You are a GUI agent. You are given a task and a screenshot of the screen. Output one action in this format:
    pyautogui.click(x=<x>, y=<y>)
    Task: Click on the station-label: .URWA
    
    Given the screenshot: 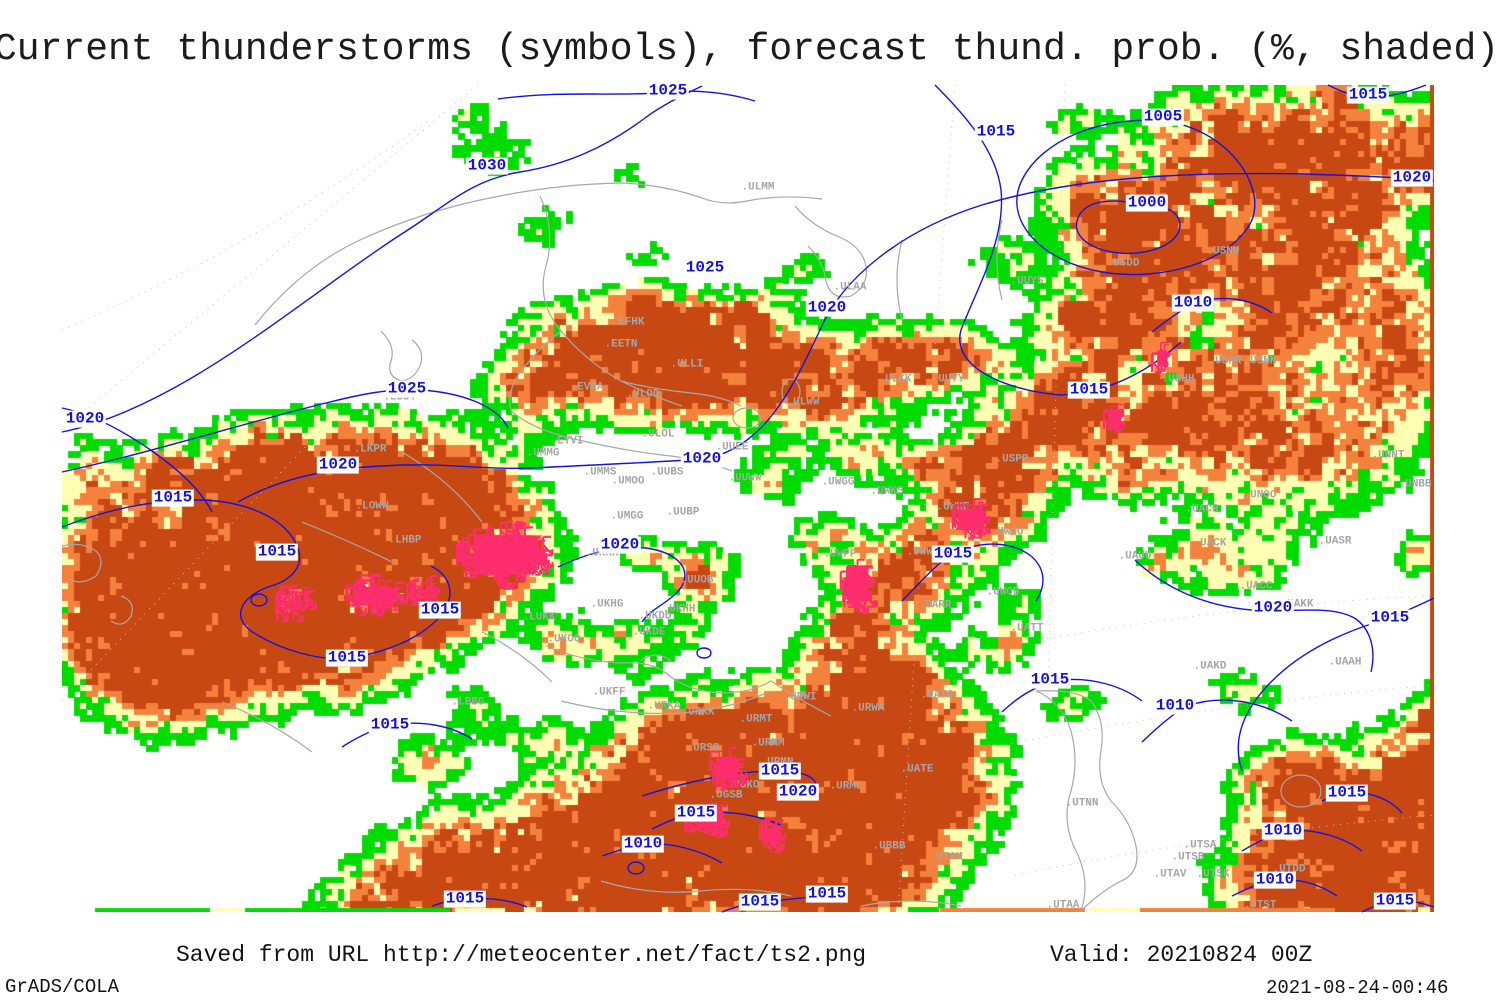 What is the action you would take?
    pyautogui.click(x=868, y=708)
    